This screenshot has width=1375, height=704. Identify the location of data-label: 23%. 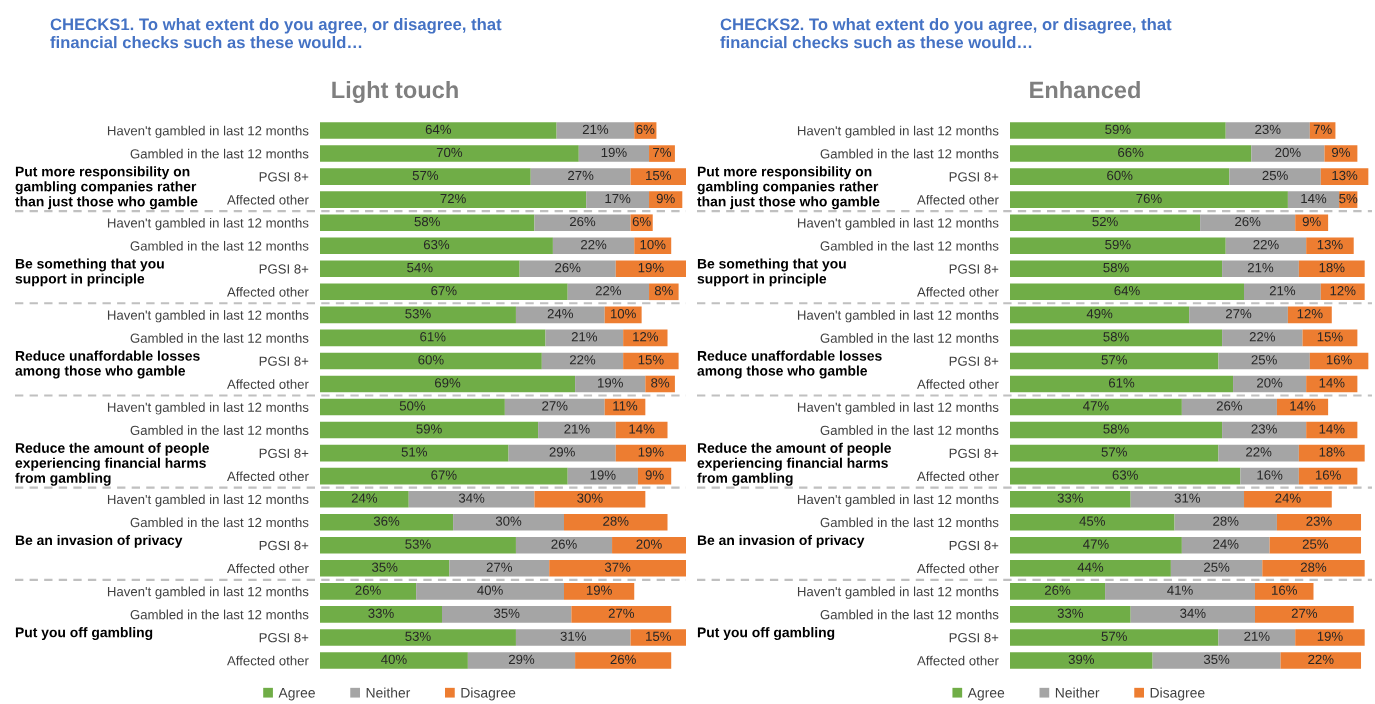
(1268, 129).